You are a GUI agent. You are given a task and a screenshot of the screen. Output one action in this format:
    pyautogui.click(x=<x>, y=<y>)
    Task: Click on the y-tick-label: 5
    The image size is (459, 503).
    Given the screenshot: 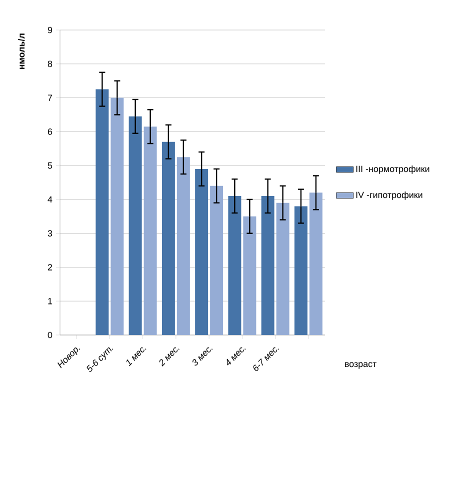 What is the action you would take?
    pyautogui.click(x=50, y=165)
    